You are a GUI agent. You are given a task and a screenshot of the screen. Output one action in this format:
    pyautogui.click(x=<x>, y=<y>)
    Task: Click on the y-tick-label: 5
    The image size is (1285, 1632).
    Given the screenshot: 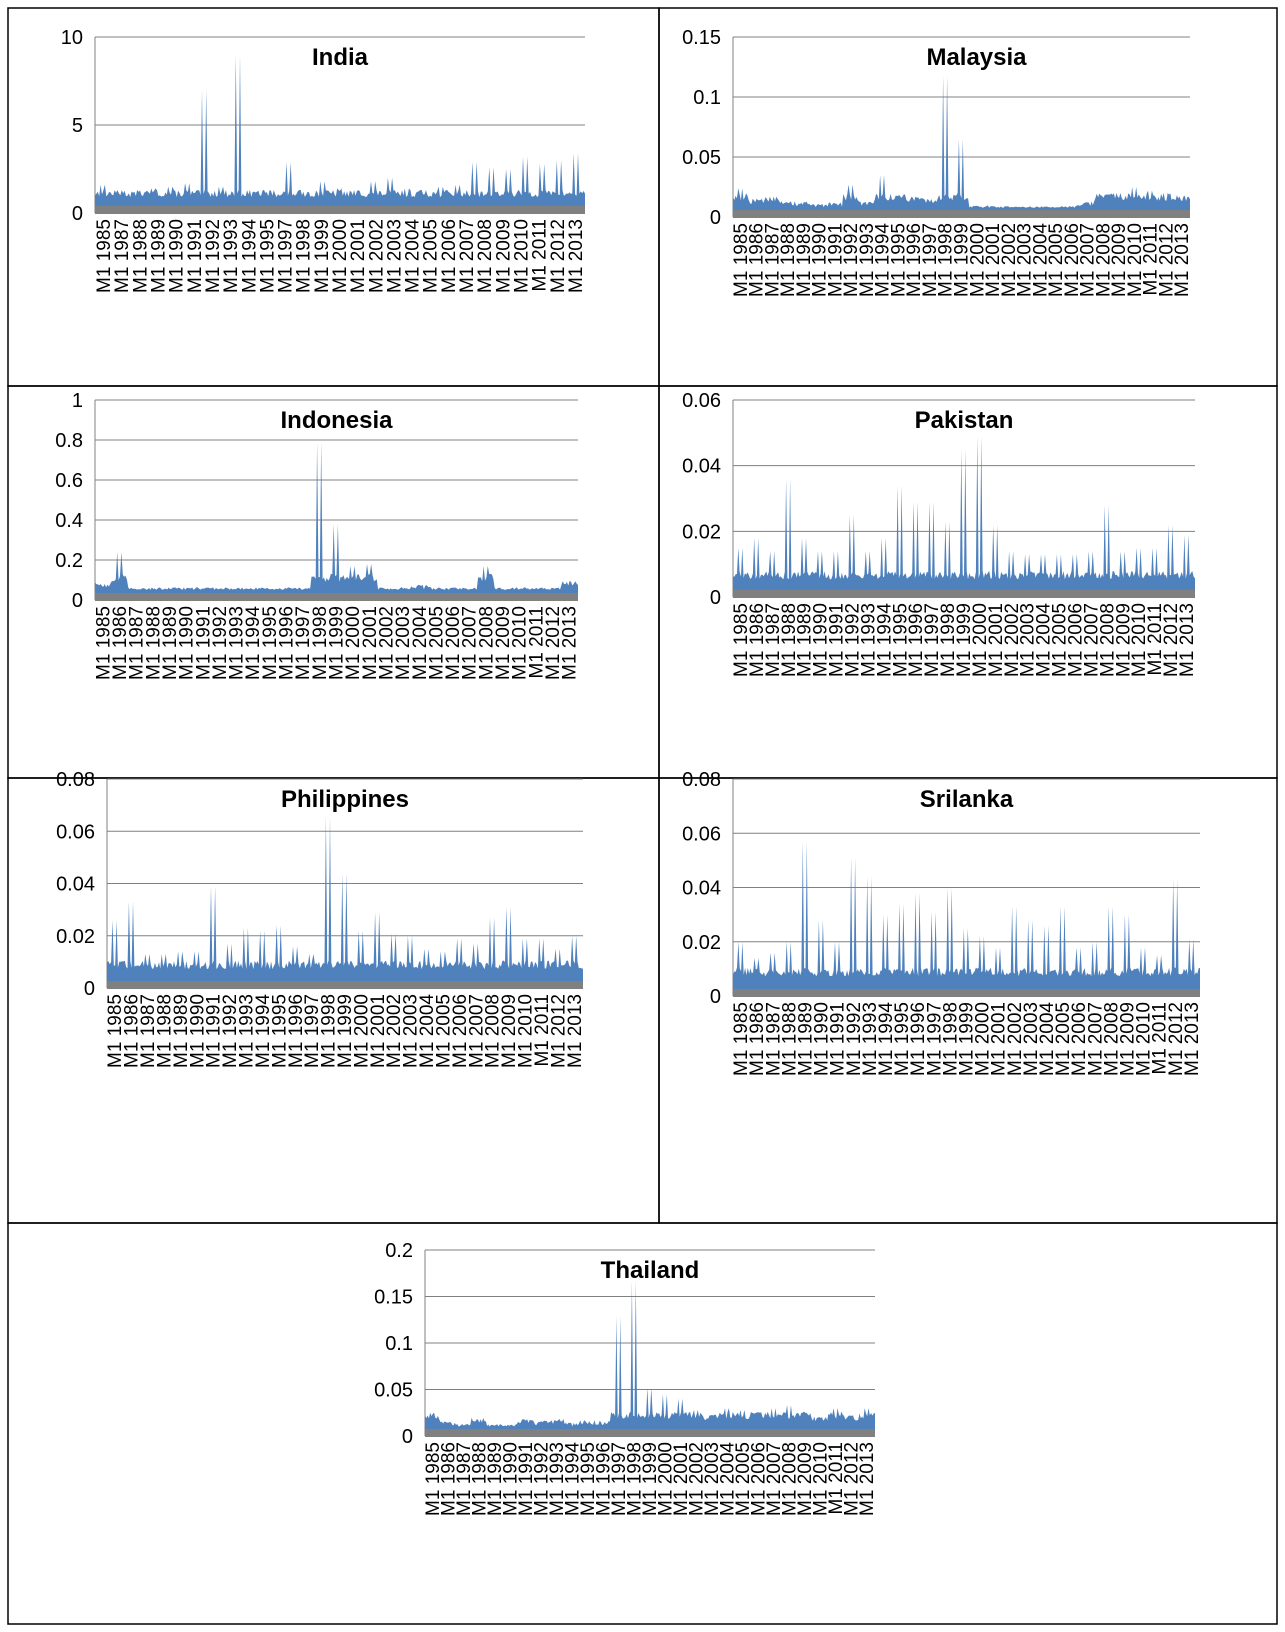 What is the action you would take?
    pyautogui.click(x=77, y=126)
    